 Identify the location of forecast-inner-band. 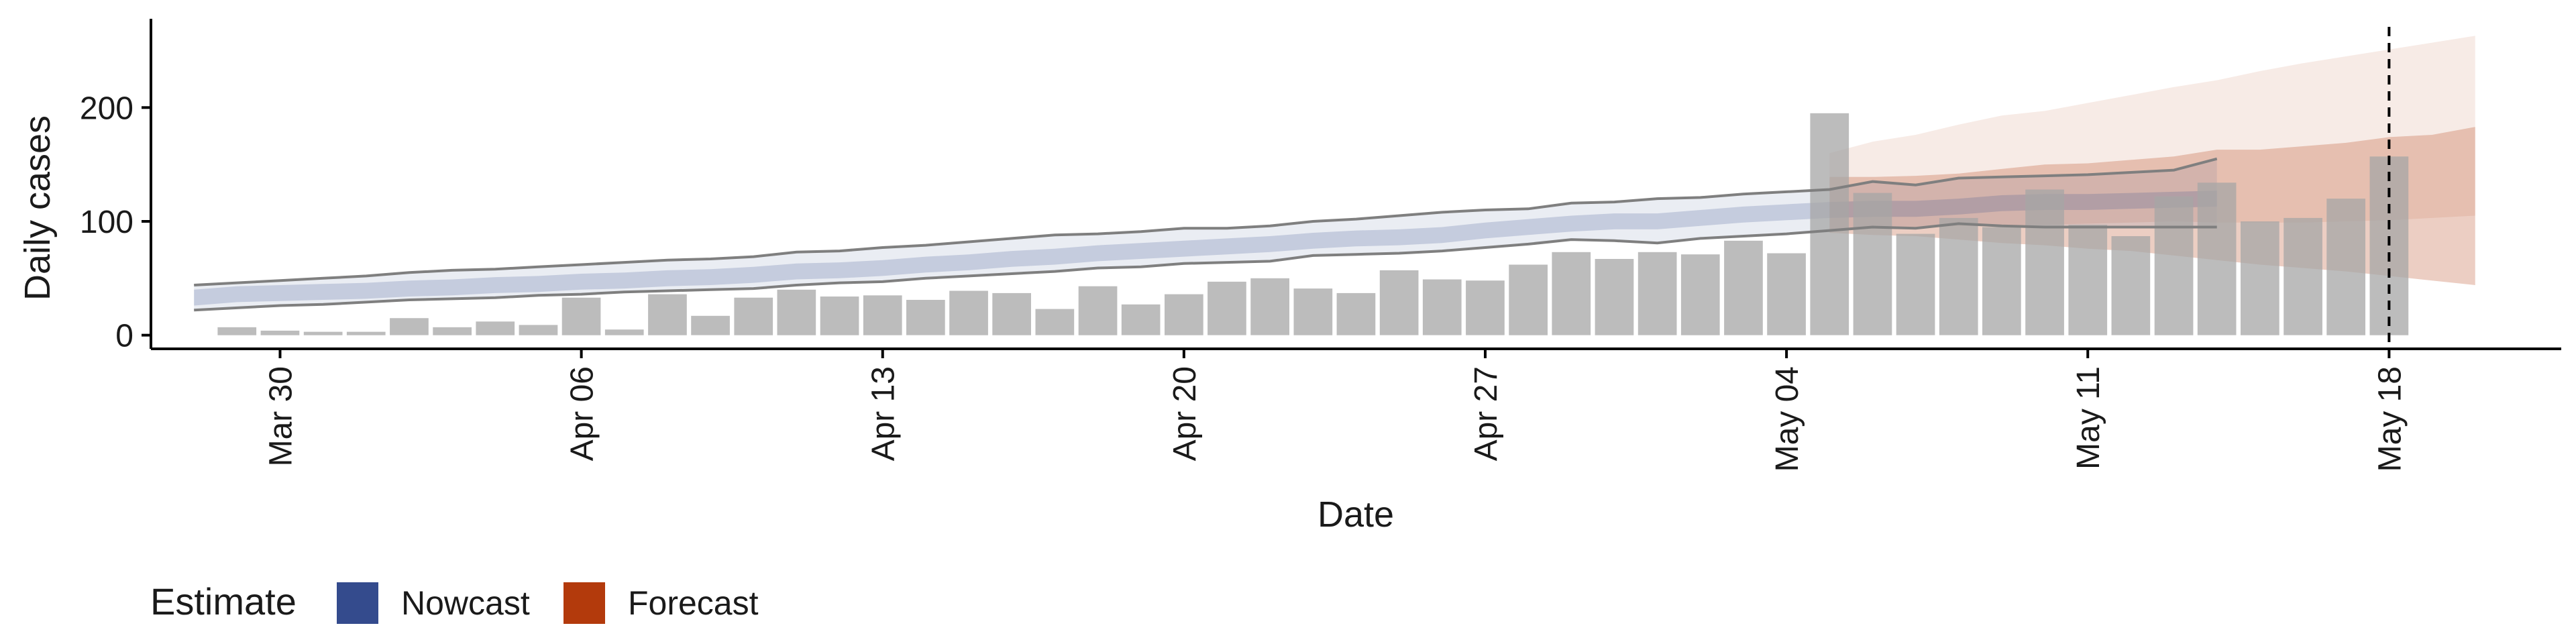
(2152, 179).